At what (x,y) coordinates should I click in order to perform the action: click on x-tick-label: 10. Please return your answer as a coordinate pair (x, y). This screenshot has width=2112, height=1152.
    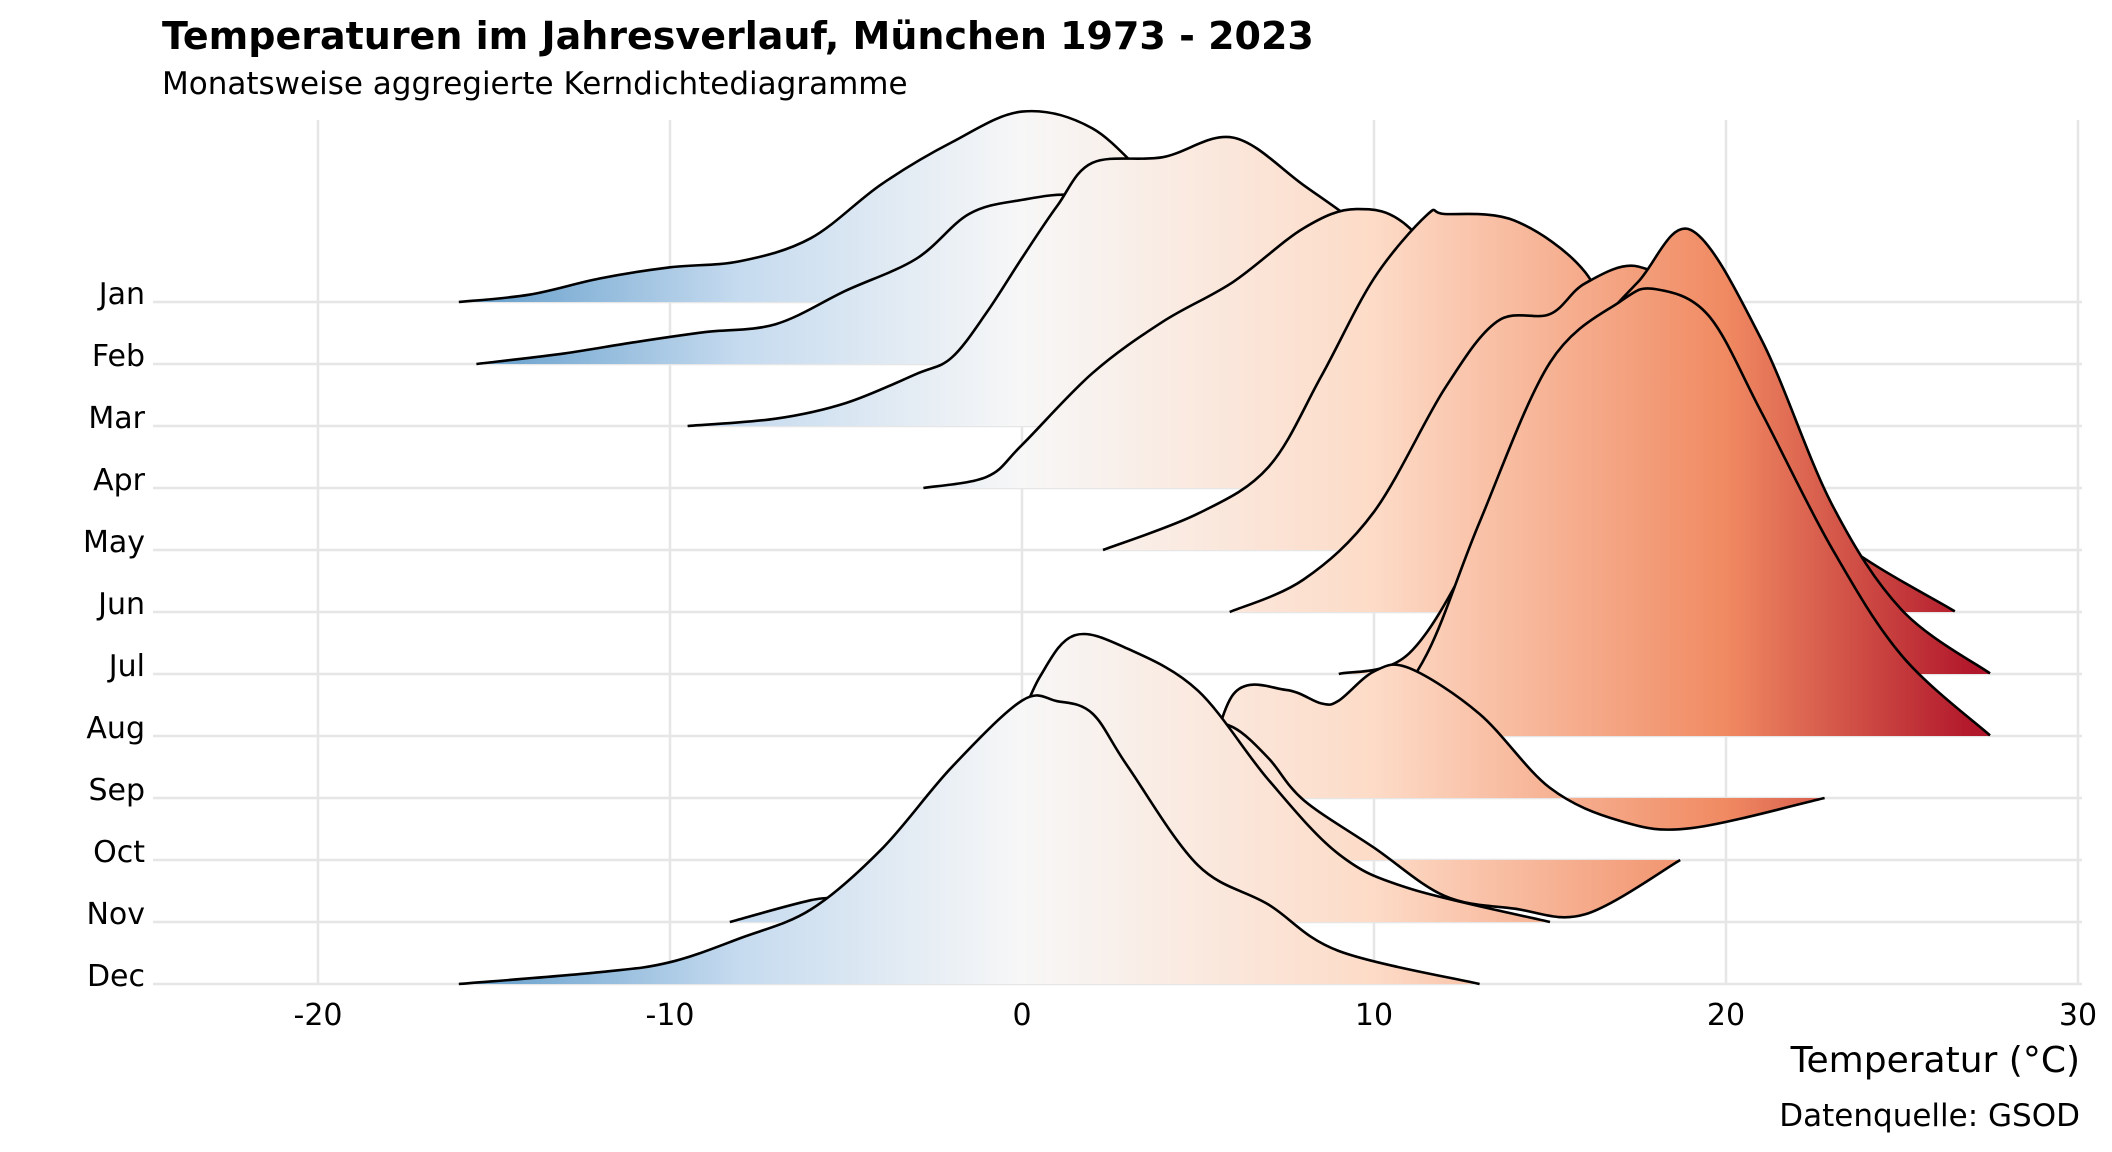
    Looking at the image, I should click on (1374, 1015).